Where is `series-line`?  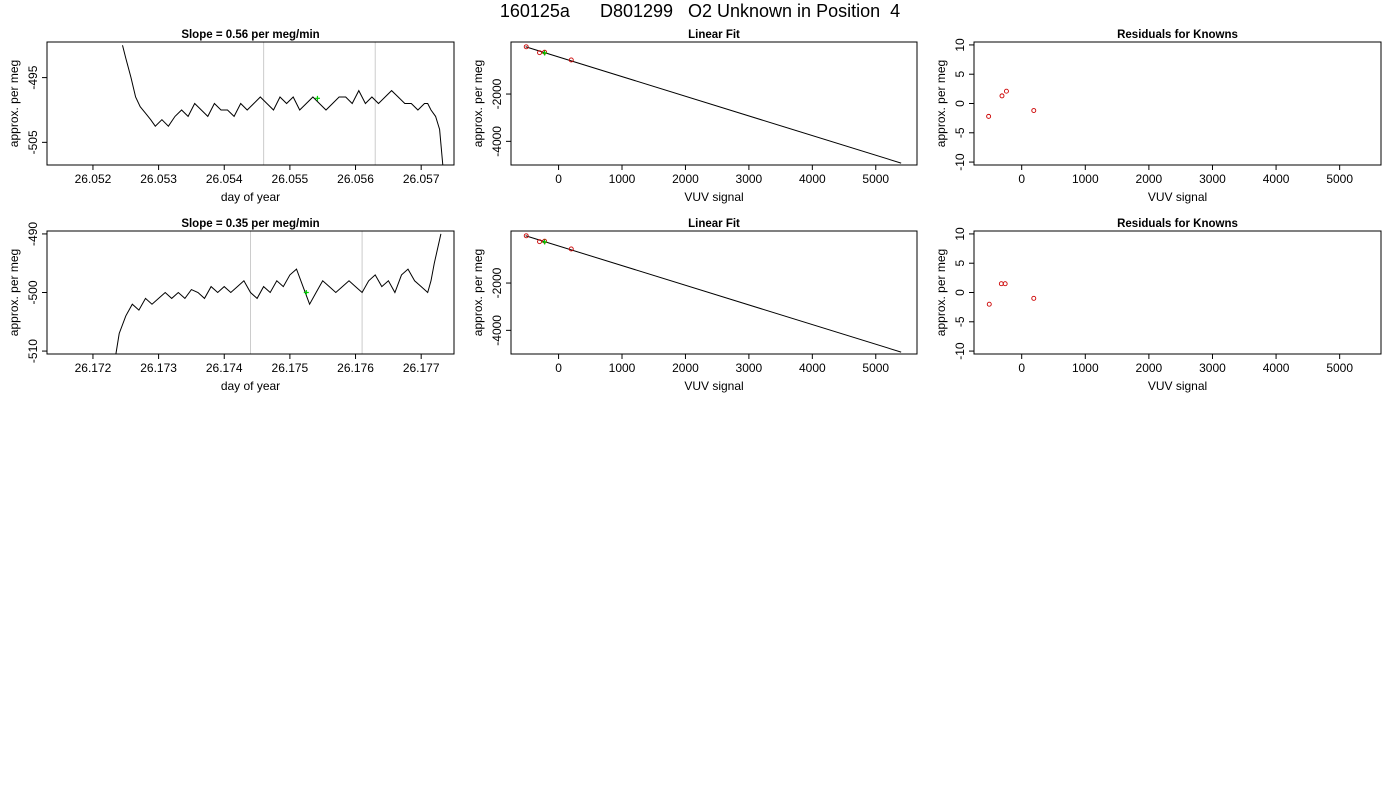 series-line is located at coordinates (283, 105).